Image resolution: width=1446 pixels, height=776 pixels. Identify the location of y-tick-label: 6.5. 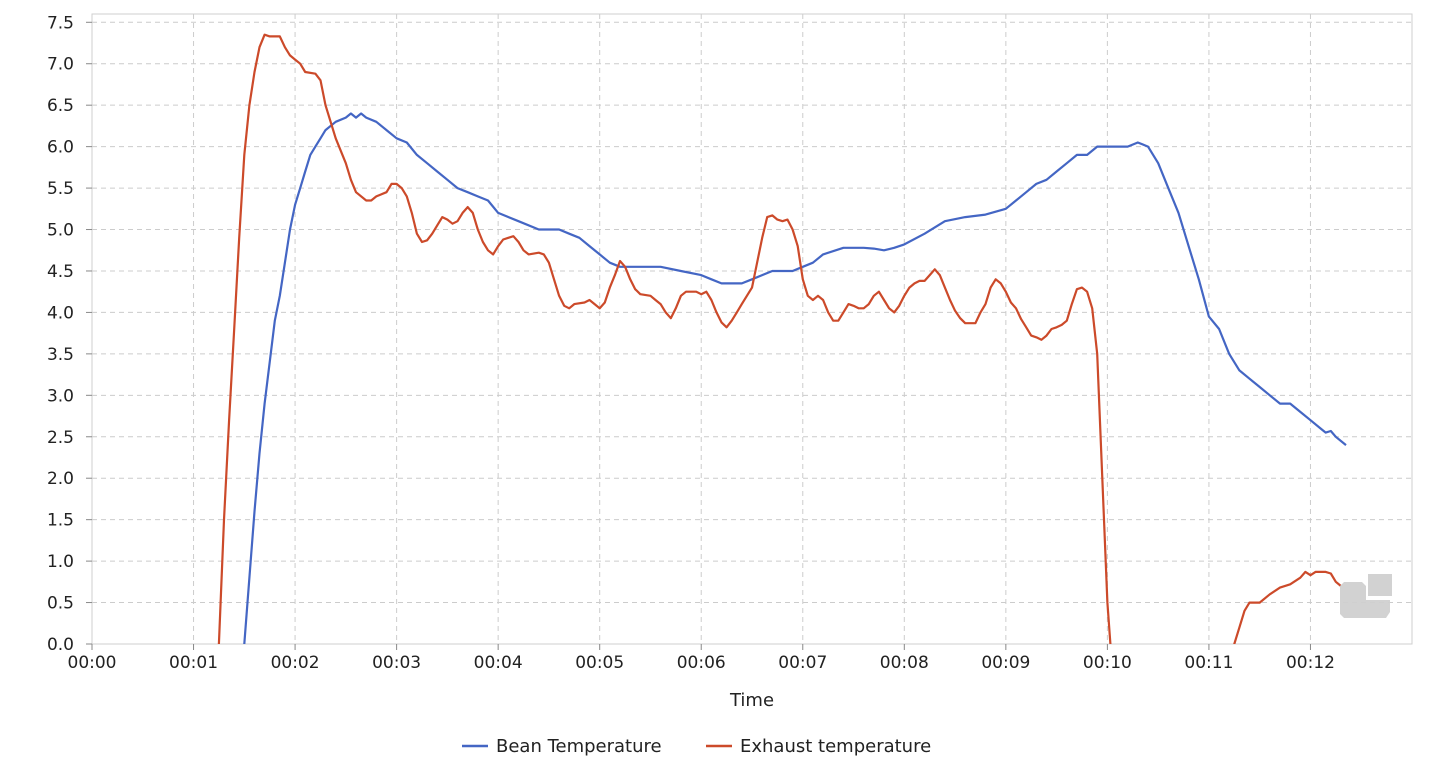
(60, 106).